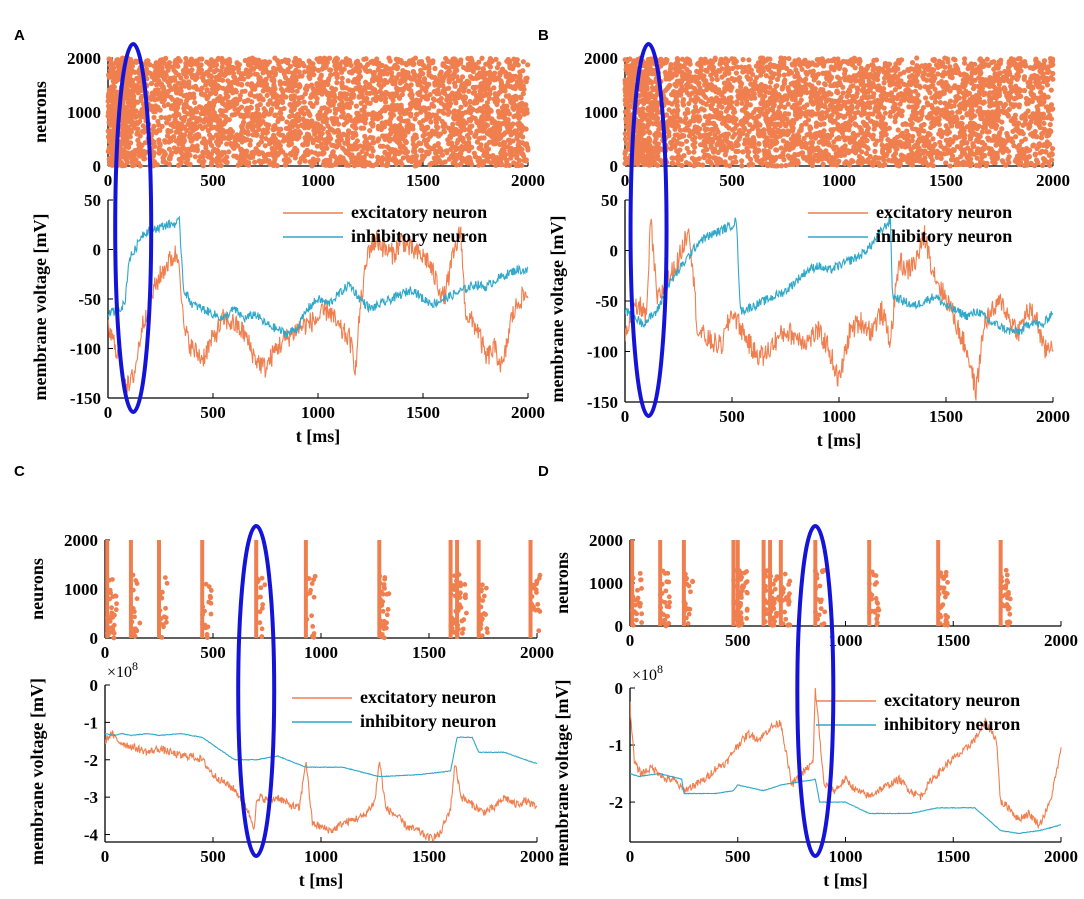 The width and height of the screenshot is (1084, 899). Describe the element at coordinates (839, 112) in the screenshot. I see `spike-dots` at that location.